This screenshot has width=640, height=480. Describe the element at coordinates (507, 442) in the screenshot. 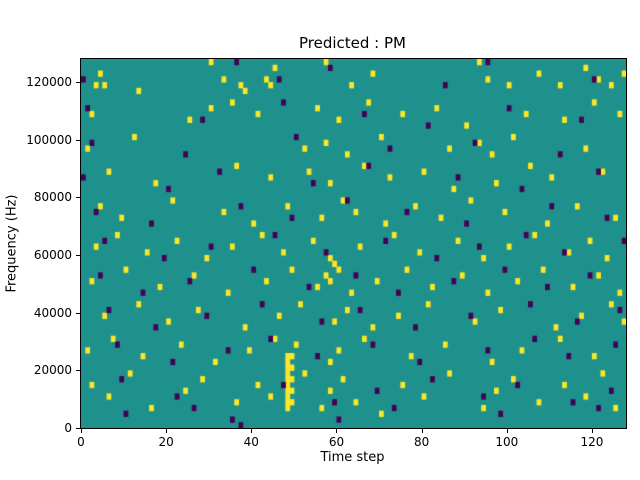

I see `x-tick-label: 100` at that location.